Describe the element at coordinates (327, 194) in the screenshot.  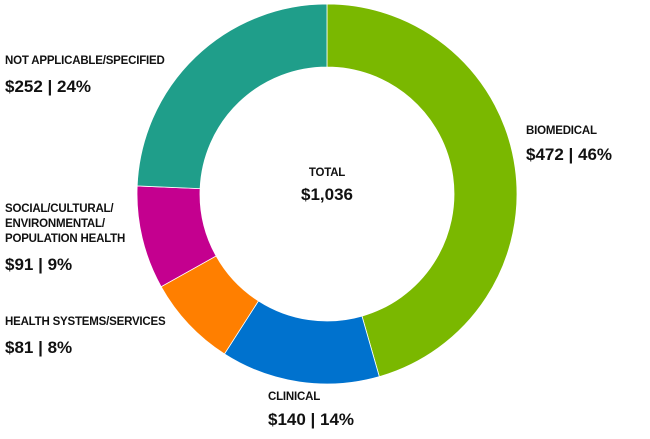
I see `total-value: $1,036` at that location.